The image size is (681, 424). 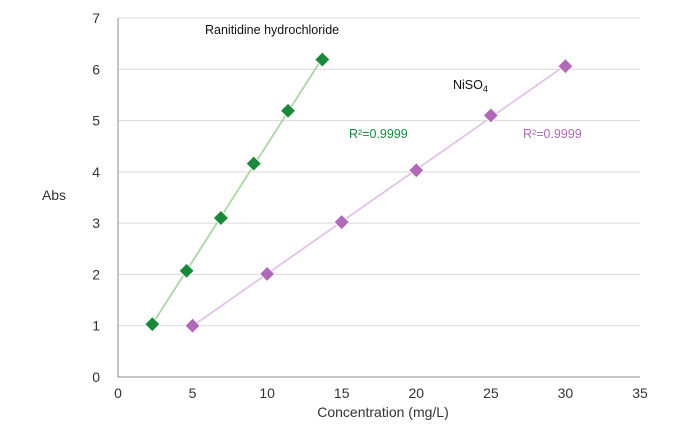 What do you see at coordinates (272, 30) in the screenshot?
I see `series-label-ranitidine: Ranitidine hydrochloride` at bounding box center [272, 30].